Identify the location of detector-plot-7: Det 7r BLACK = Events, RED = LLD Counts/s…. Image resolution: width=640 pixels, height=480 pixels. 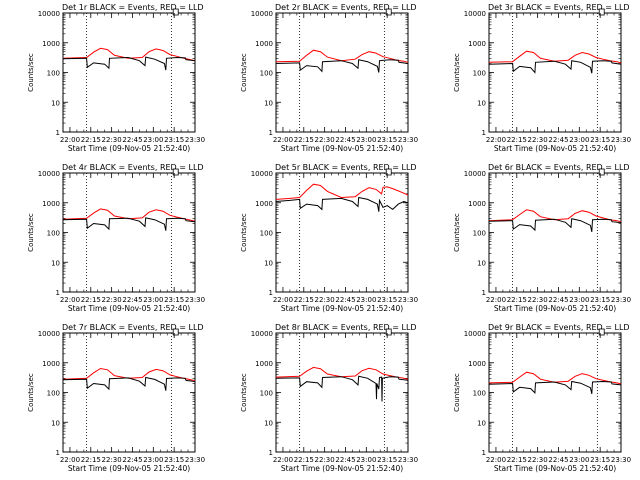
(116, 398).